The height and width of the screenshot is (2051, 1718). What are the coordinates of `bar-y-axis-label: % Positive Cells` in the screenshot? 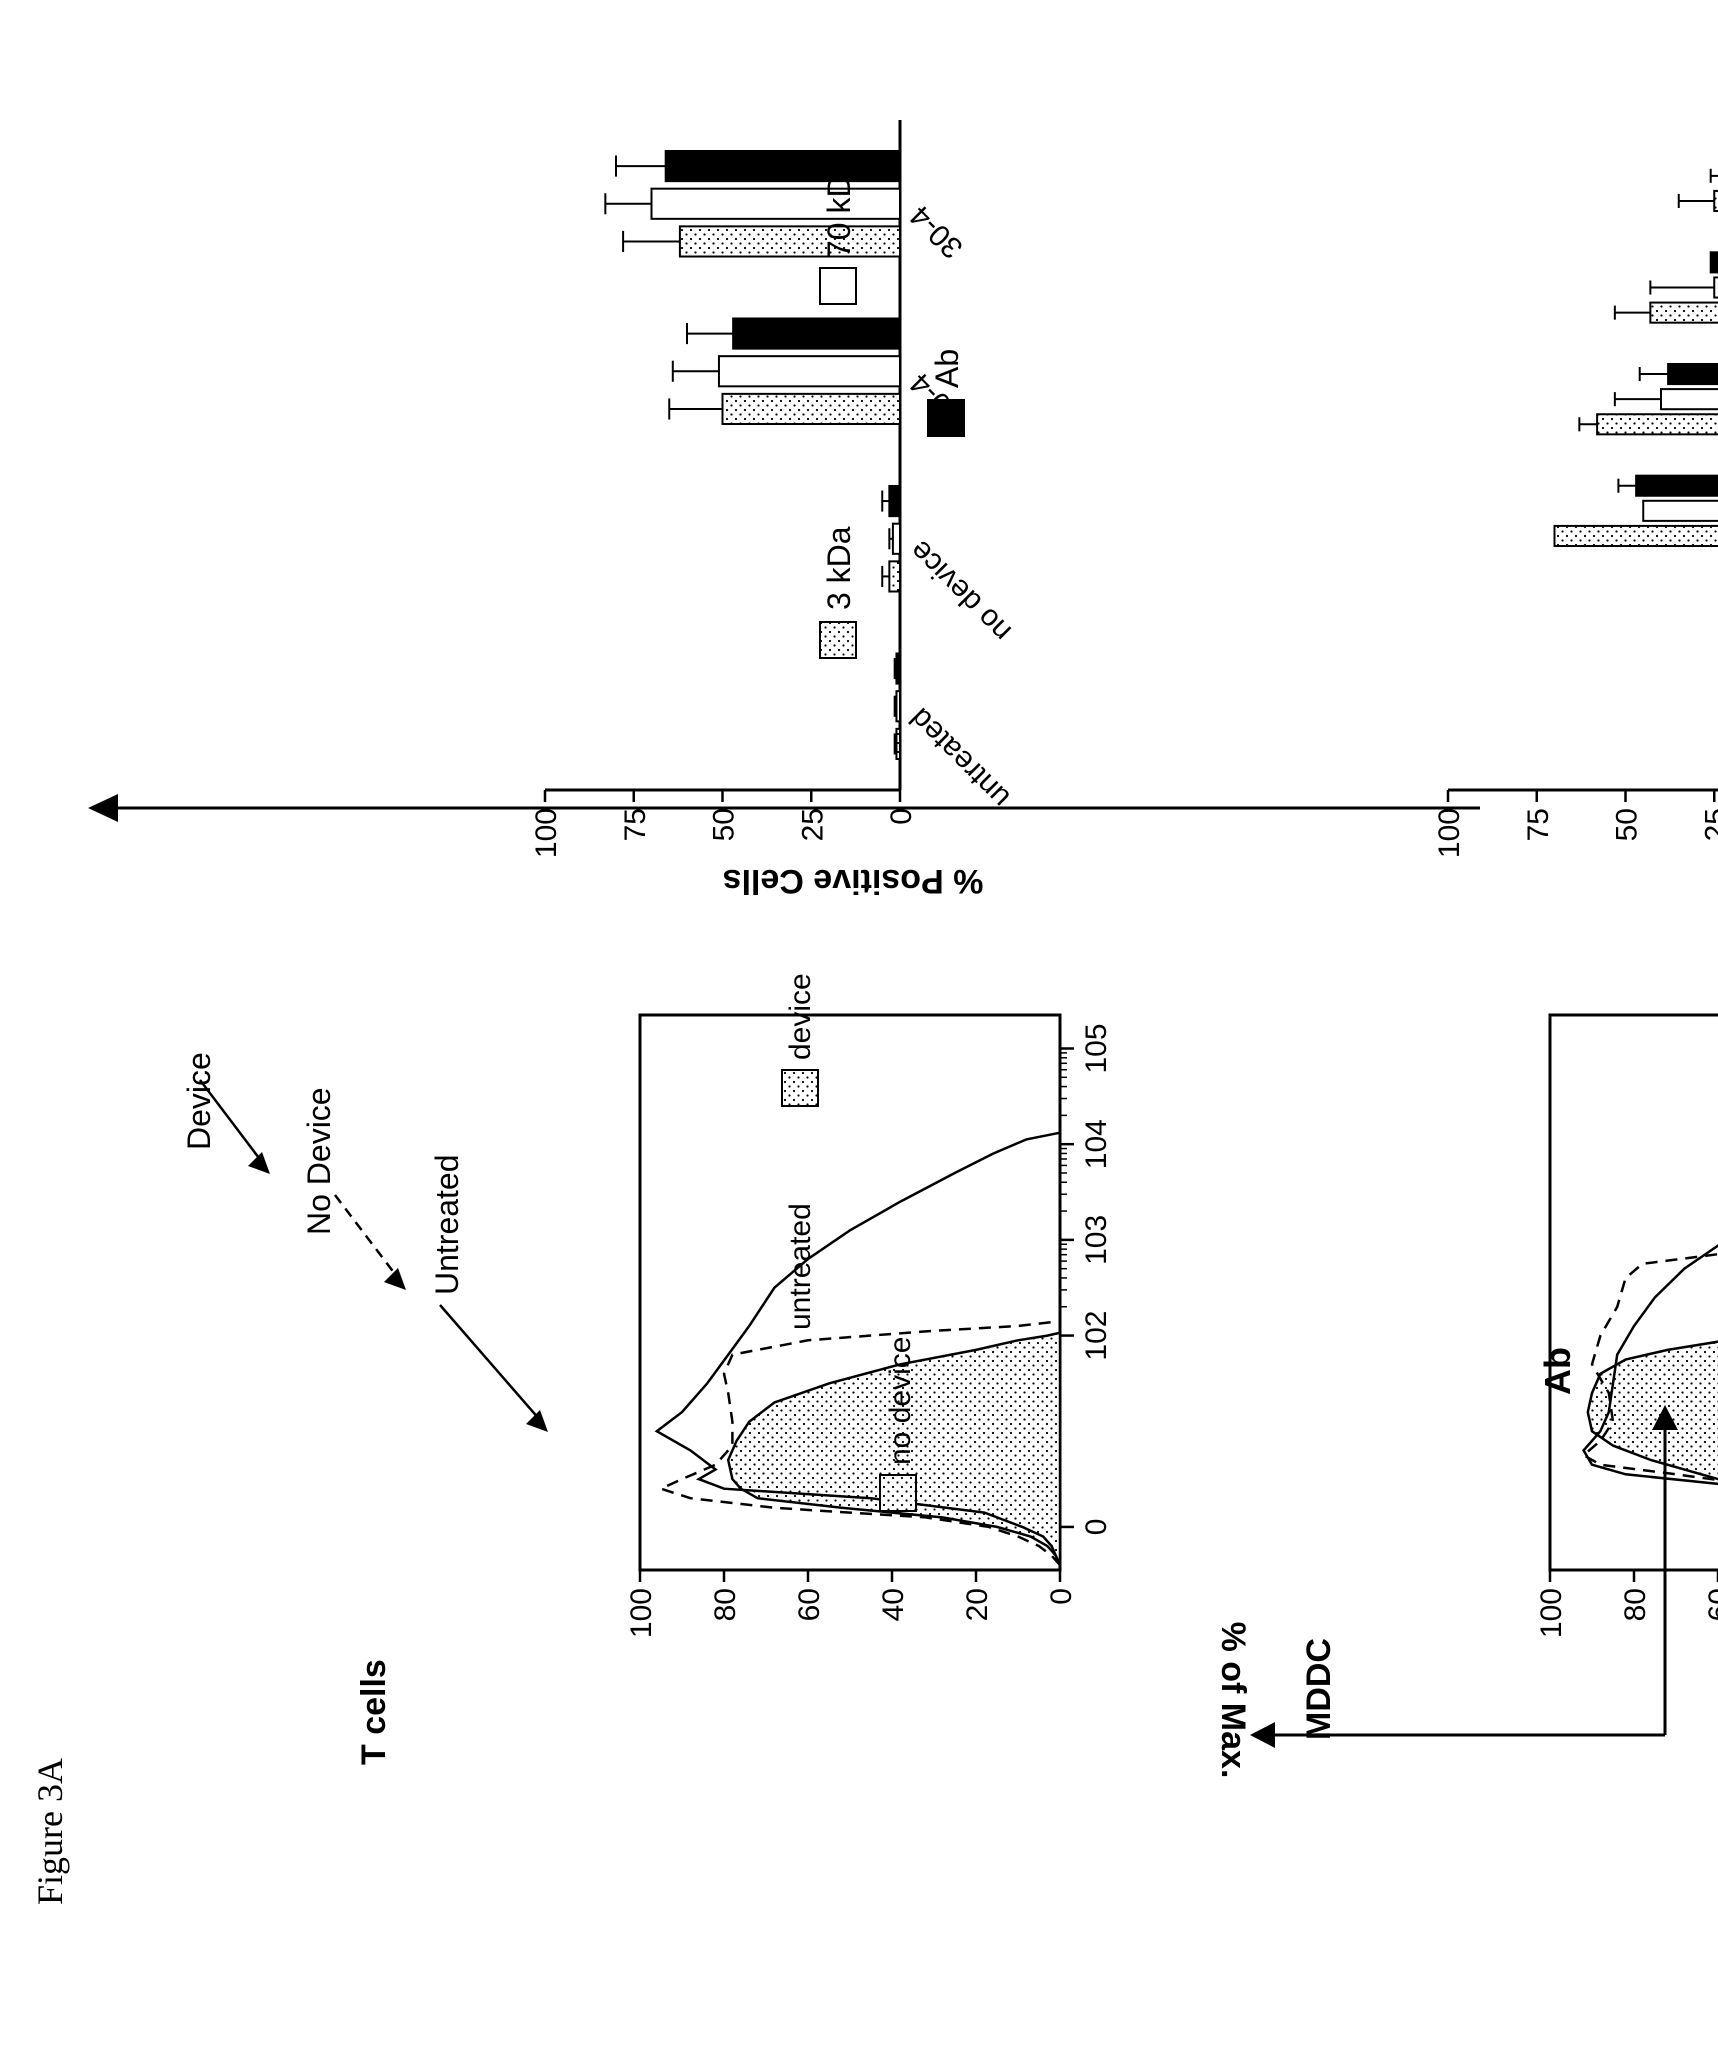 It's located at (853, 881).